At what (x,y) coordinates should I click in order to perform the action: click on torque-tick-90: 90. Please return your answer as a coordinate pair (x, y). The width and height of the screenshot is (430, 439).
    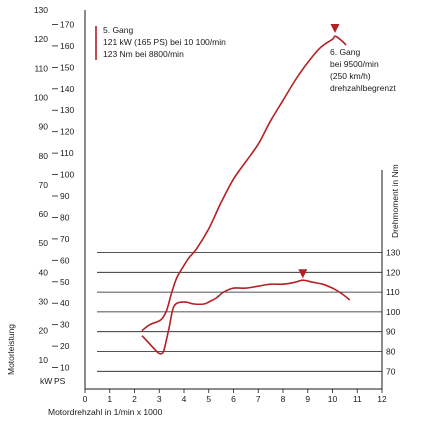
    Looking at the image, I should click on (391, 332).